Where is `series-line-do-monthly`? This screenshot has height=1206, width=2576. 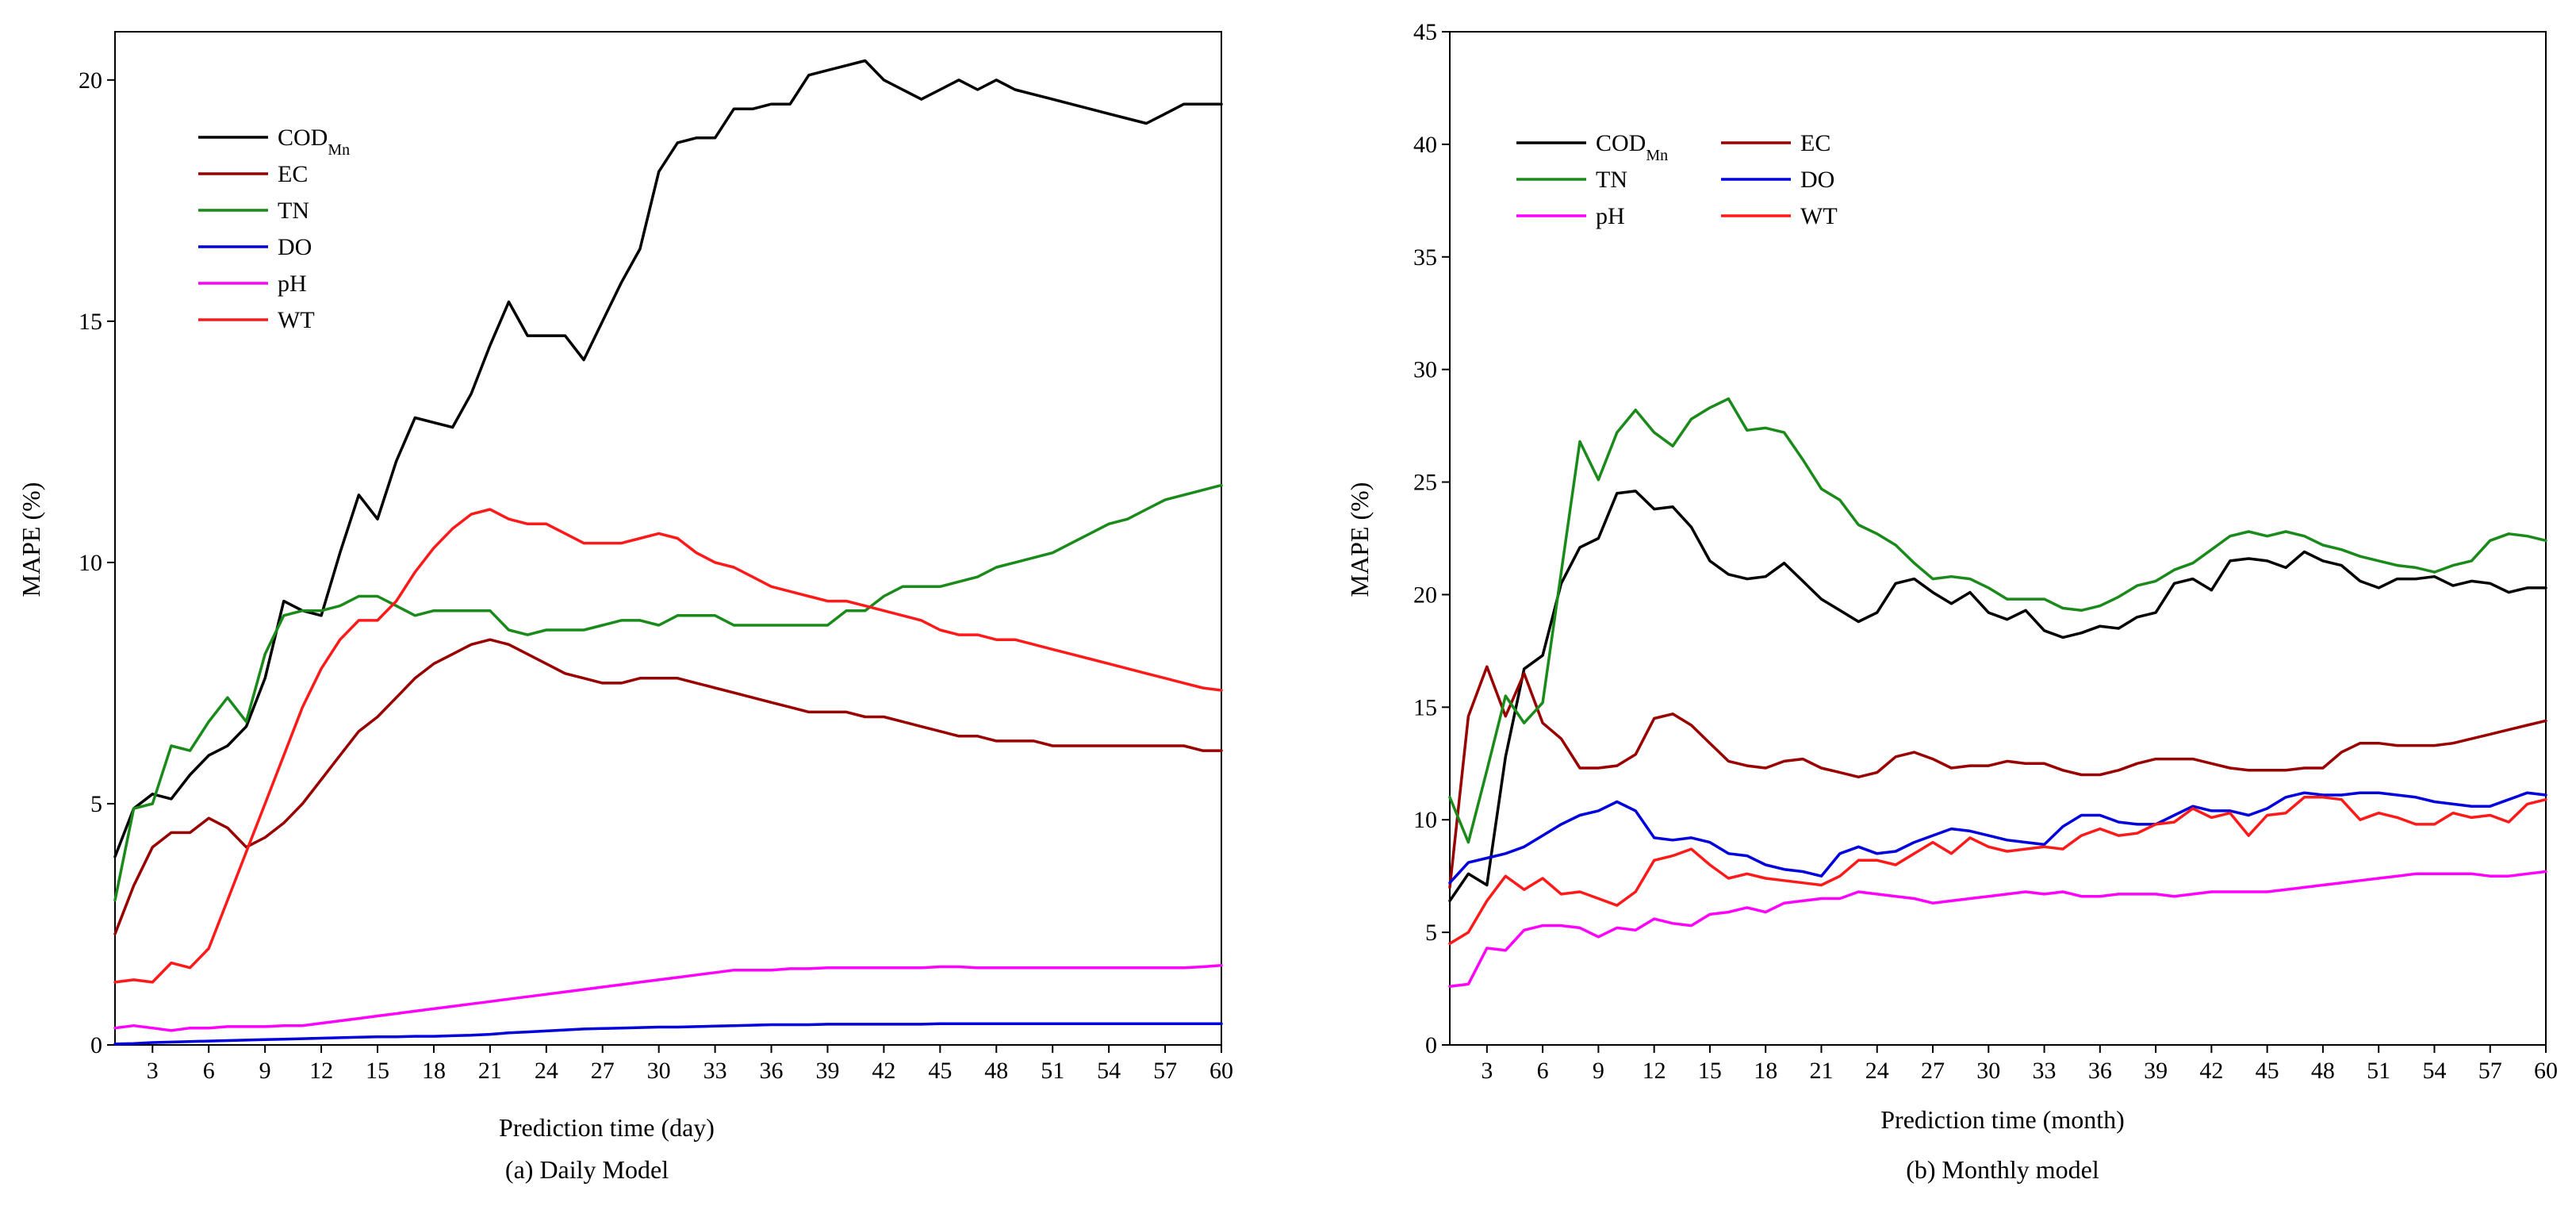 series-line-do-monthly is located at coordinates (1997, 838).